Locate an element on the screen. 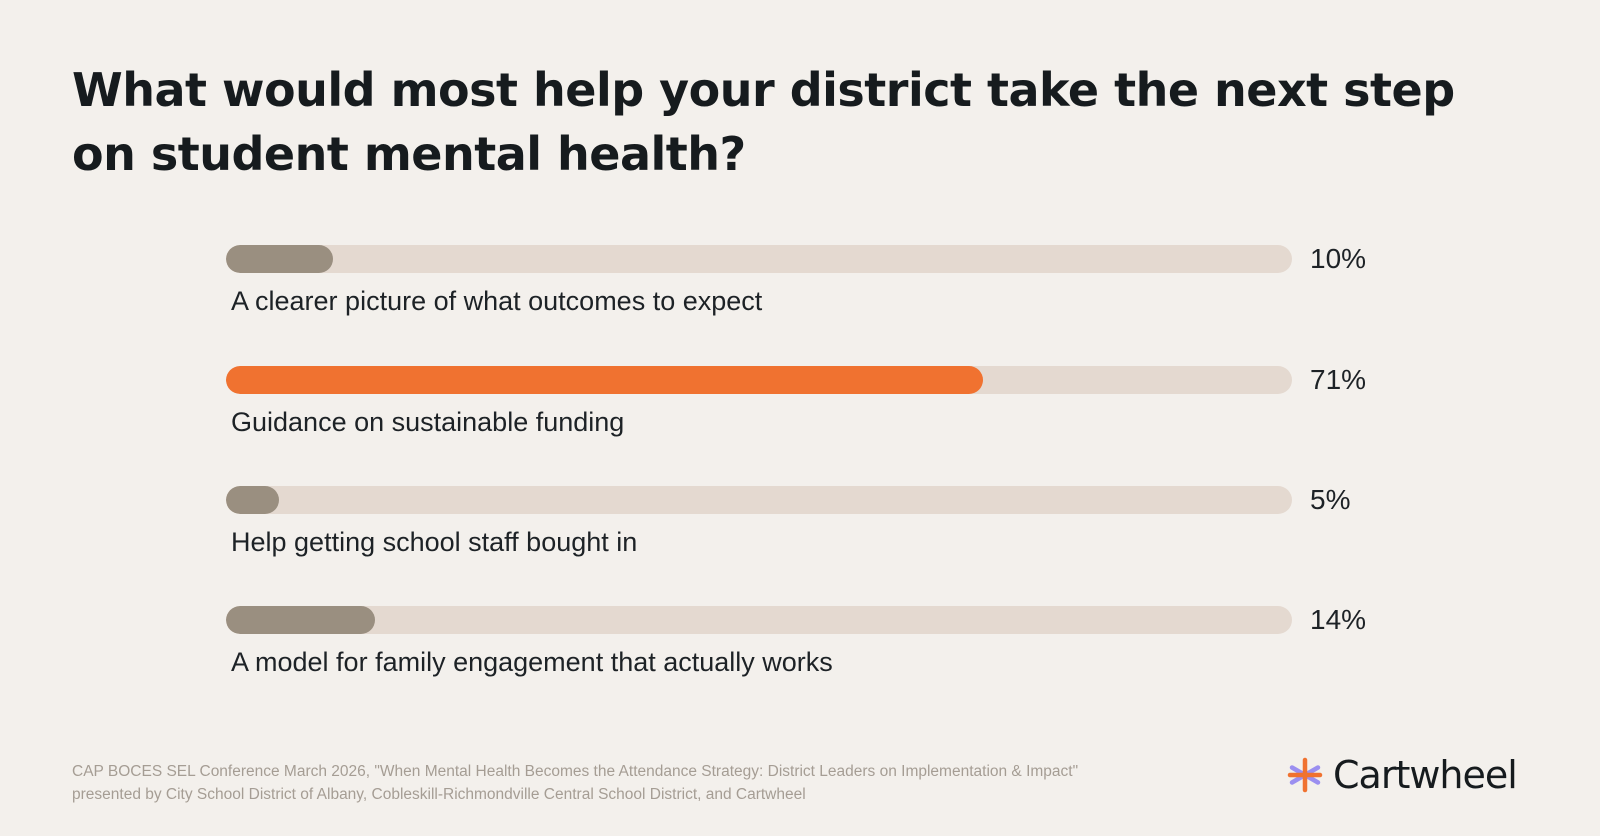  category-label: Help getting school staff bought in is located at coordinates (434, 542).